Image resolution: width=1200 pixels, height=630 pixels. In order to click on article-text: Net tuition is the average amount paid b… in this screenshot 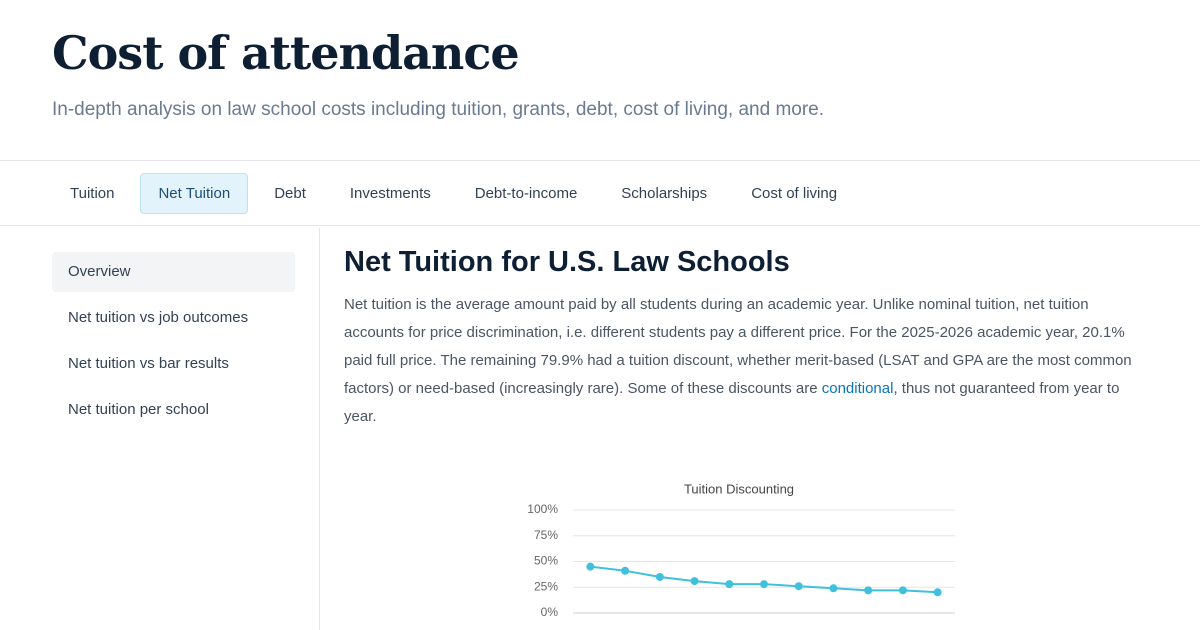, I will do `click(744, 361)`.